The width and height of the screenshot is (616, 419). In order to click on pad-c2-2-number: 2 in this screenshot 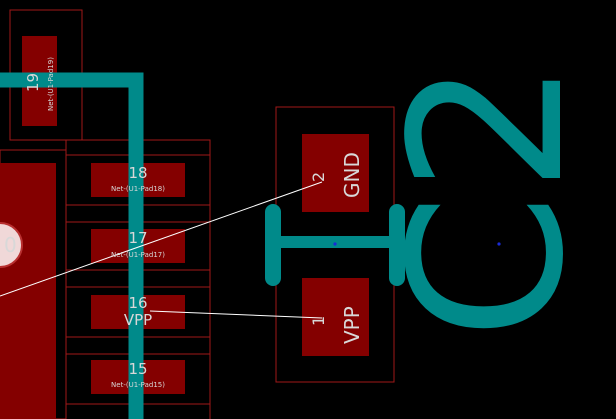, I will do `click(318, 177)`.